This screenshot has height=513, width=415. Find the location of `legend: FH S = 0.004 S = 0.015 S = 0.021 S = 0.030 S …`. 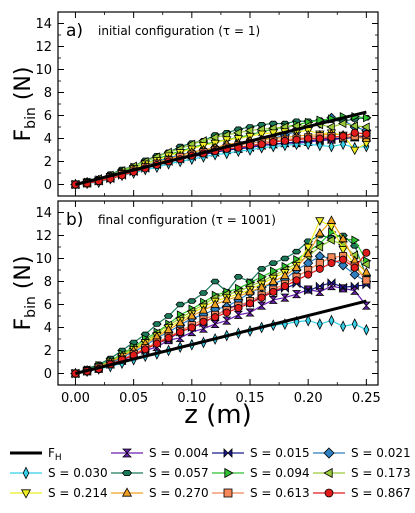

legend: FH S = 0.004 S = 0.015 S = 0.021 S = 0.030 S … is located at coordinates (210, 473).